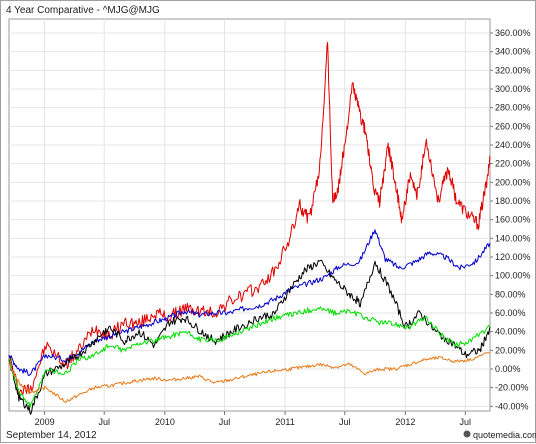 This screenshot has width=536, height=444. Describe the element at coordinates (513, 164) in the screenshot. I see `y-tick-label: 220.00%` at that location.